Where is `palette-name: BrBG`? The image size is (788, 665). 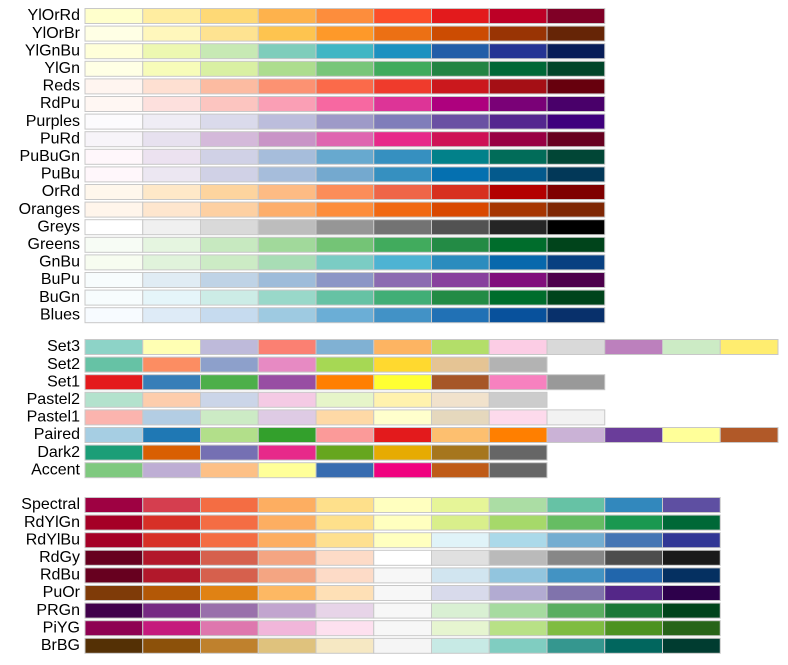 palette-name: BrBG is located at coordinates (60, 645).